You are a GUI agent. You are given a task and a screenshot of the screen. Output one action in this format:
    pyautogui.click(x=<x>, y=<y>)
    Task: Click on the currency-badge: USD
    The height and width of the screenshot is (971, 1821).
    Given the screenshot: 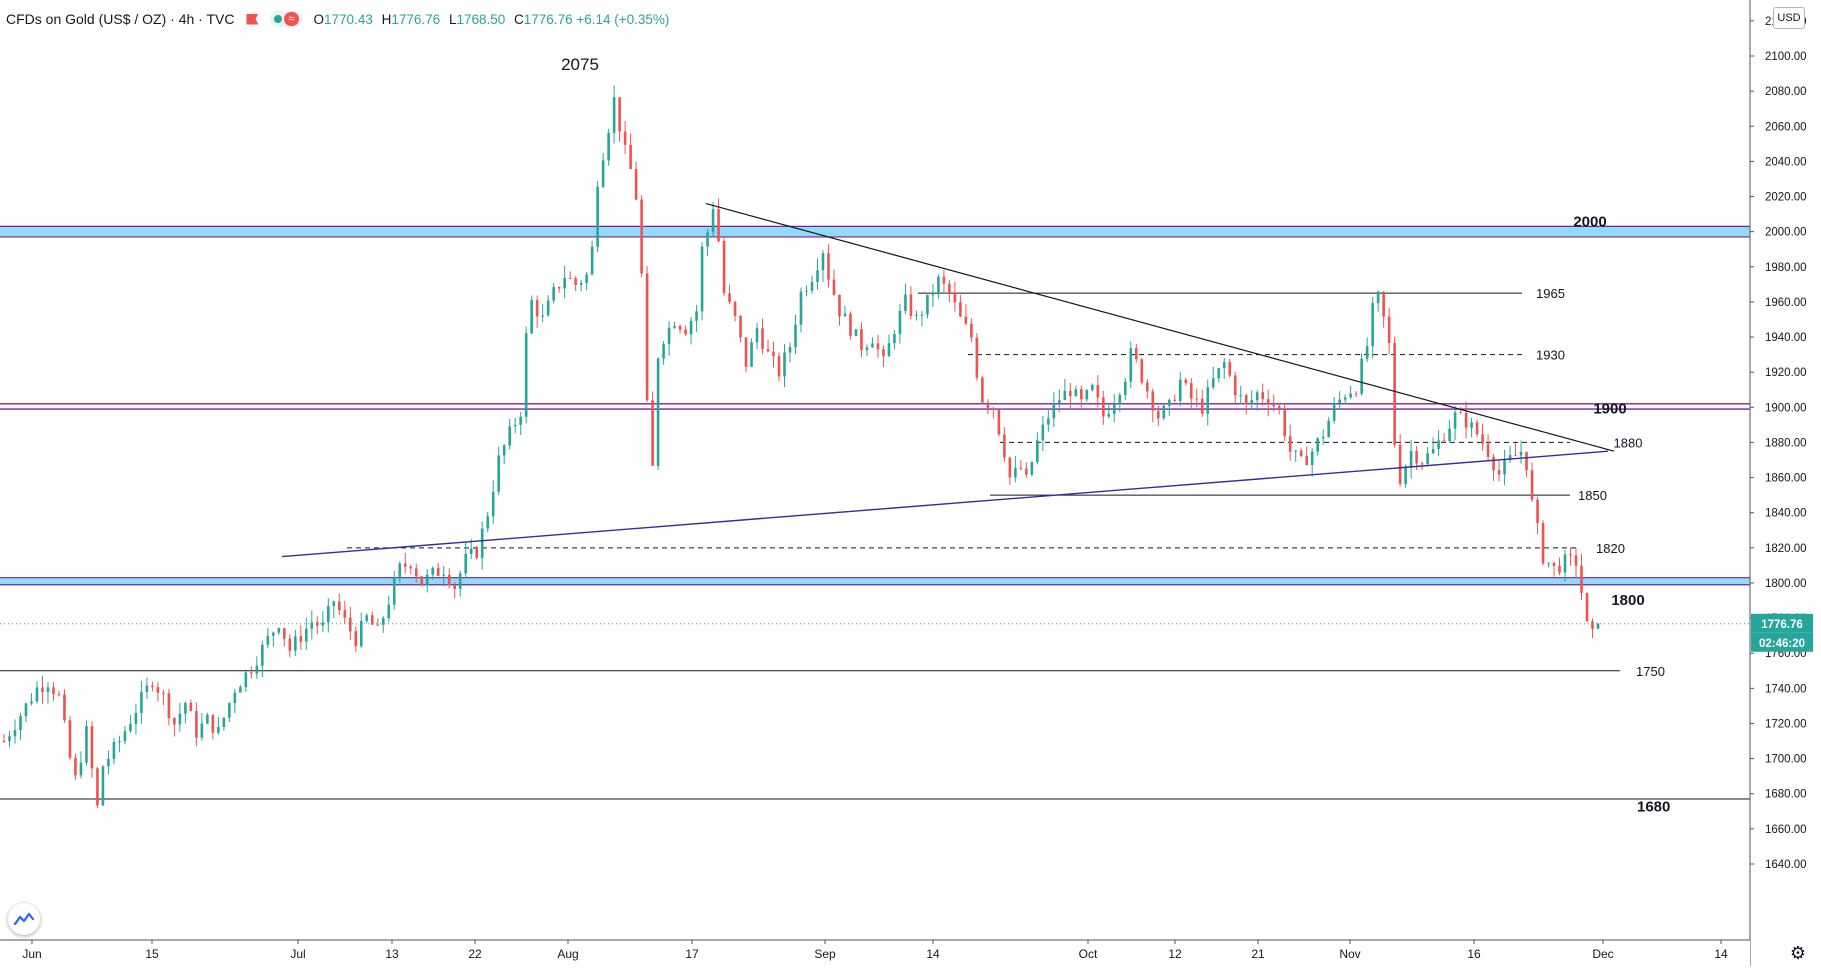 What is the action you would take?
    pyautogui.click(x=1789, y=18)
    